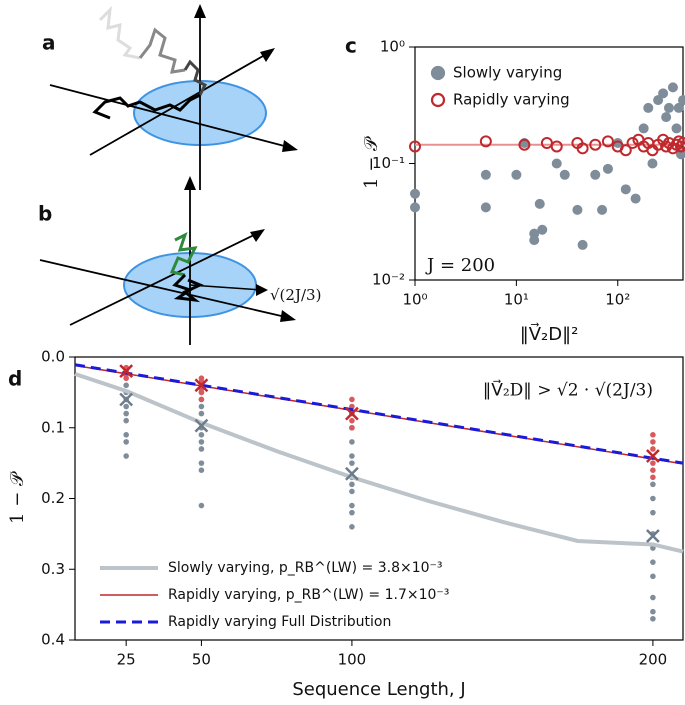  Describe the element at coordinates (295, 295) in the screenshot. I see `annotation: √(2J/3)` at that location.